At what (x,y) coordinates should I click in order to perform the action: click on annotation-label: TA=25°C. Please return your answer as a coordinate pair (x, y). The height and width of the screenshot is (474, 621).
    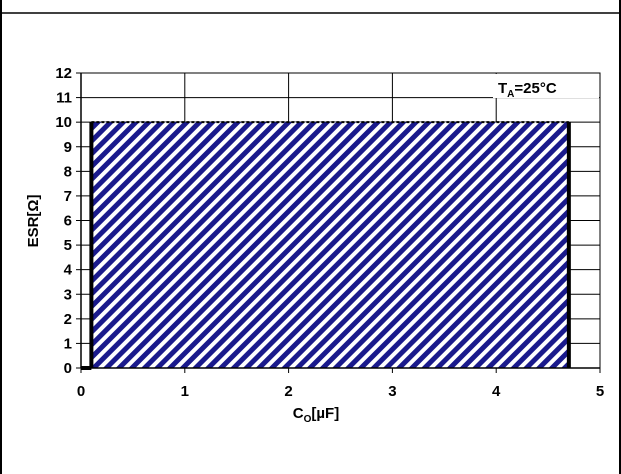
    Looking at the image, I should click on (527, 90).